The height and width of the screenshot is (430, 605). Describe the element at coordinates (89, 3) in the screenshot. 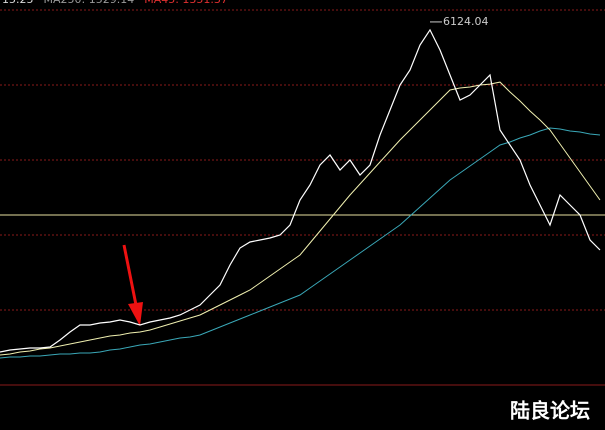

I see `header-text: MA250: 1529.14` at that location.